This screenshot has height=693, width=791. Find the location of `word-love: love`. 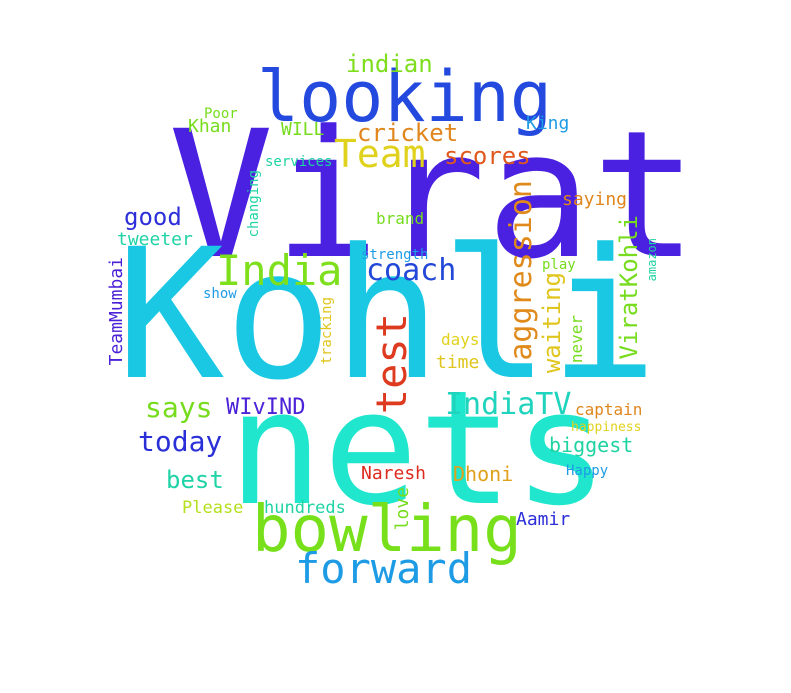

word-love: love is located at coordinates (402, 509).